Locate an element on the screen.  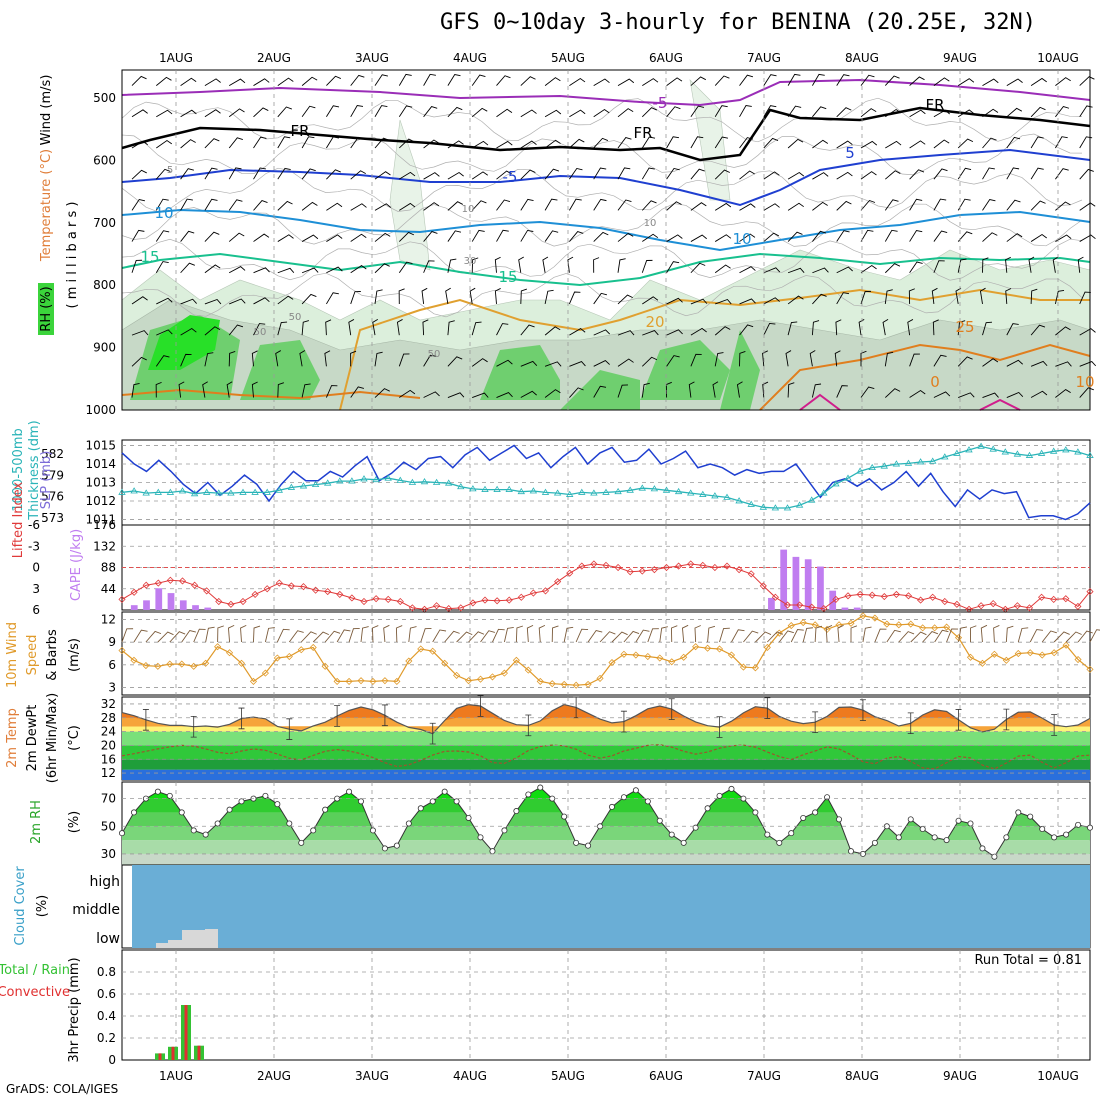
contour-label: FR is located at coordinates (299, 131).